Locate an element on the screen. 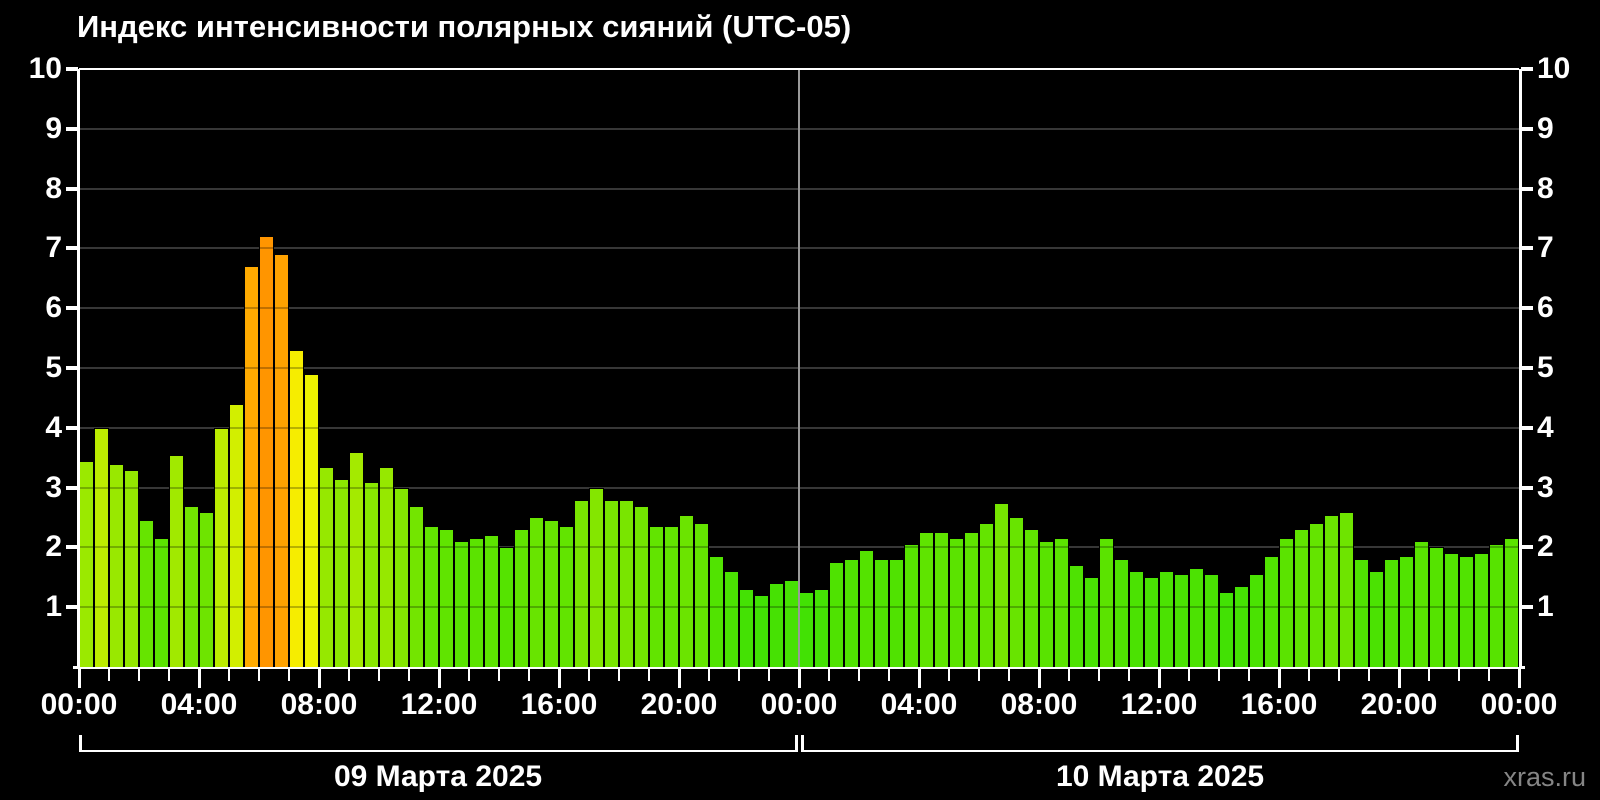  x-axis-label: 20:00 is located at coordinates (1399, 704).